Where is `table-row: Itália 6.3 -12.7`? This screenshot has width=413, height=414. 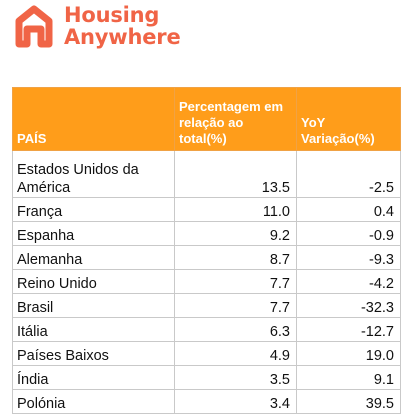
table-row: Itália 6.3 -12.7 is located at coordinates (206, 329).